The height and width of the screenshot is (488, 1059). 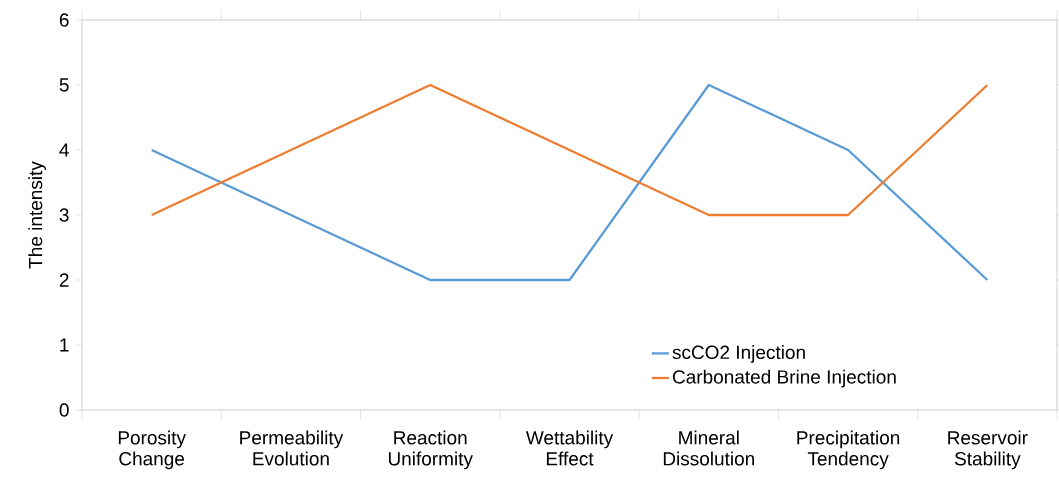 What do you see at coordinates (988, 450) in the screenshot?
I see `x-tick-label: Reservoir Stability` at bounding box center [988, 450].